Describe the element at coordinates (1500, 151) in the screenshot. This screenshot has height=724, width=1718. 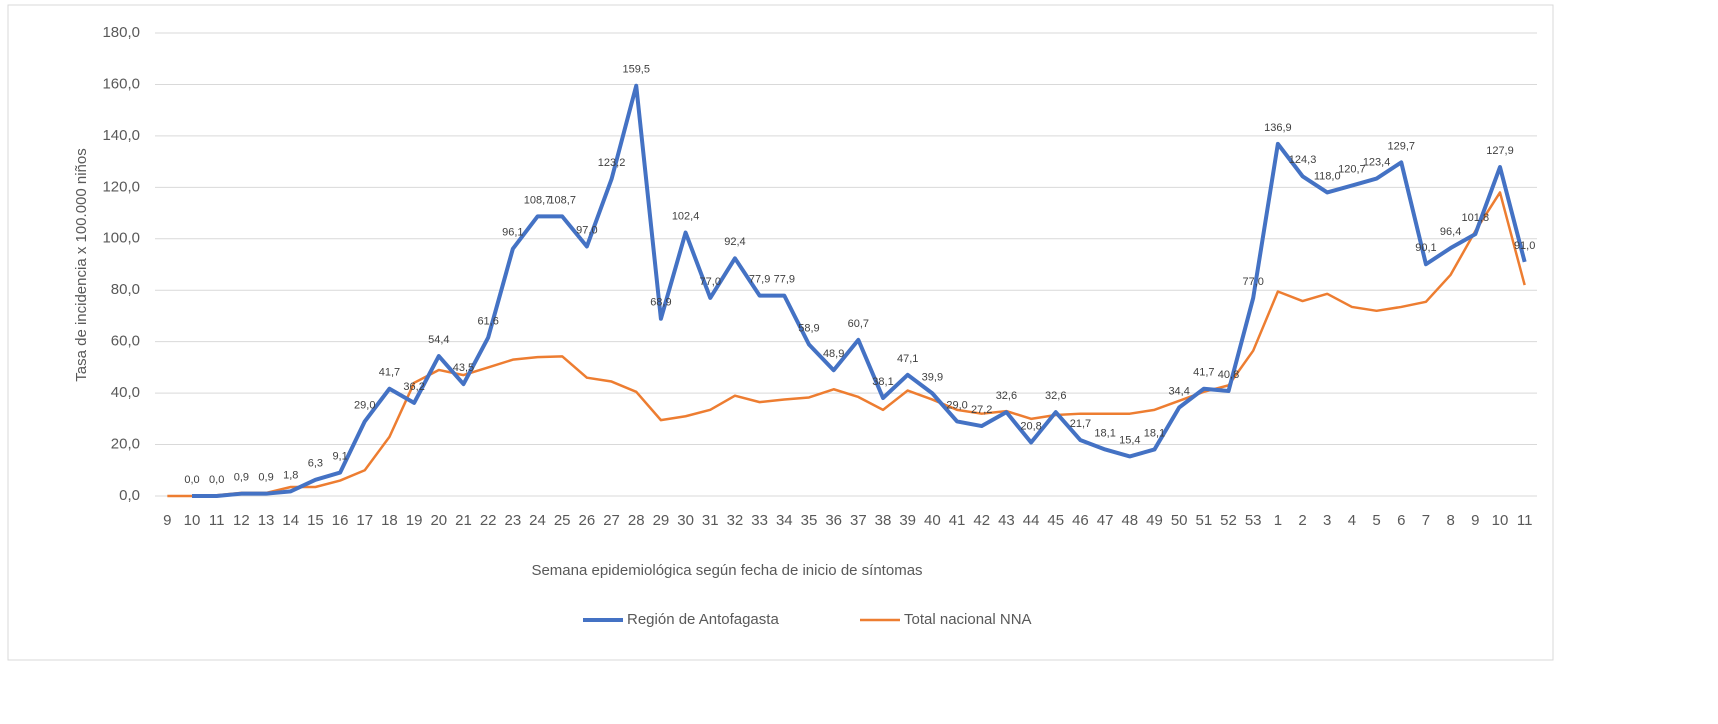
I see `data-label: 127,9` at that location.